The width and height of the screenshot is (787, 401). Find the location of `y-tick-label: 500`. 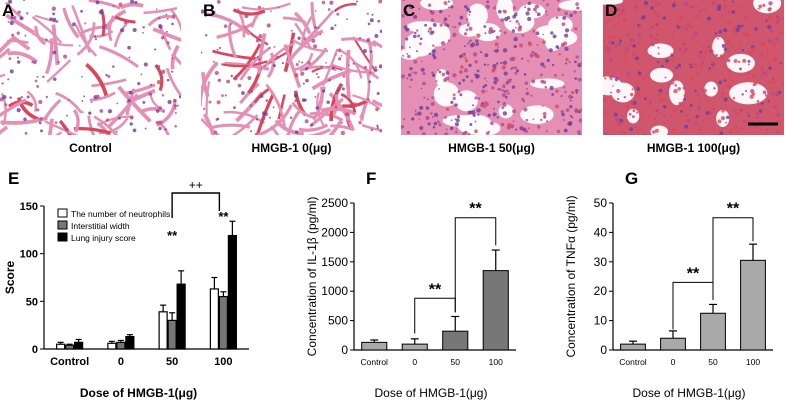

y-tick-label: 500 is located at coordinates (338, 321).